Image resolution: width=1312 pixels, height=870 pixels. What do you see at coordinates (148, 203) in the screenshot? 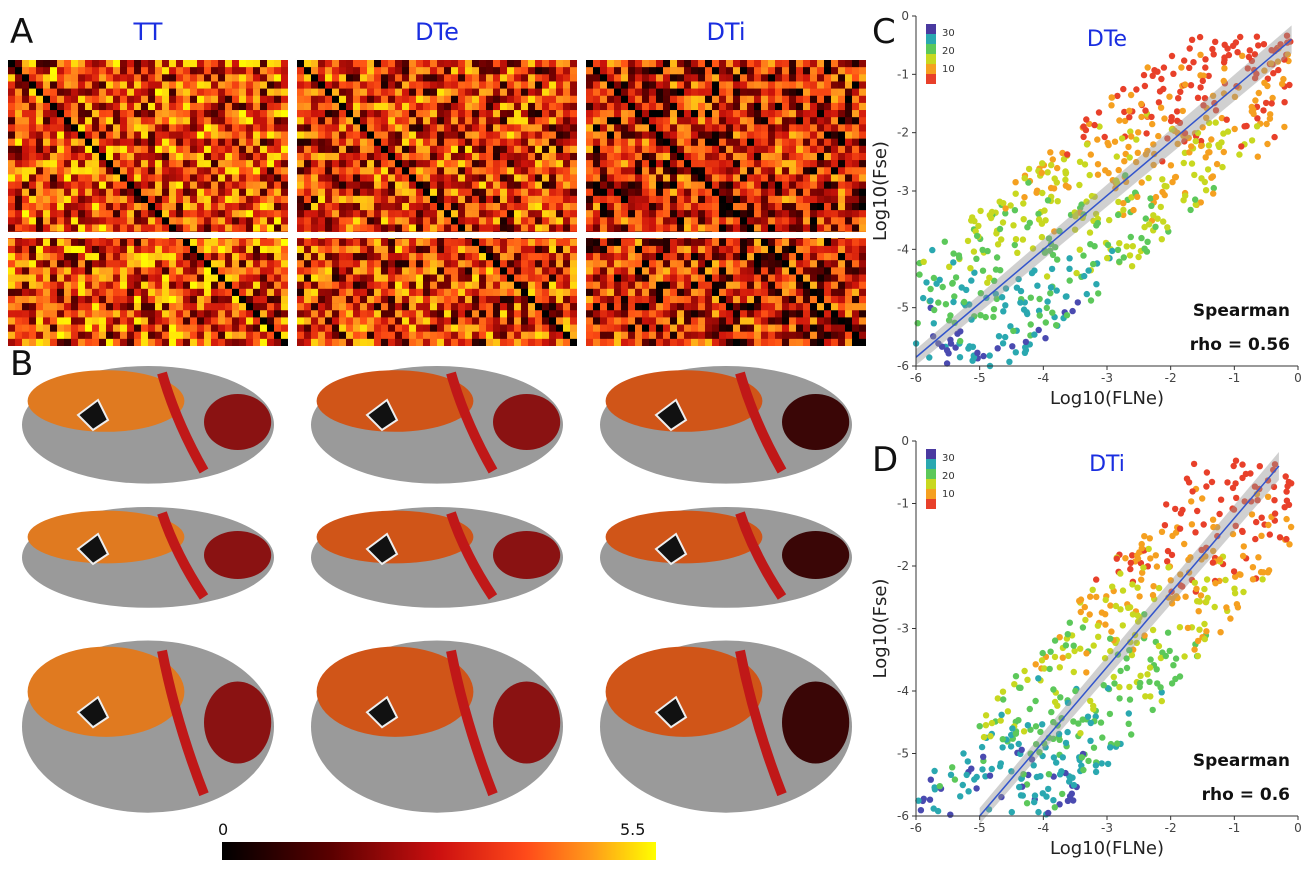
I see `connectivity-matrix-tt` at bounding box center [148, 203].